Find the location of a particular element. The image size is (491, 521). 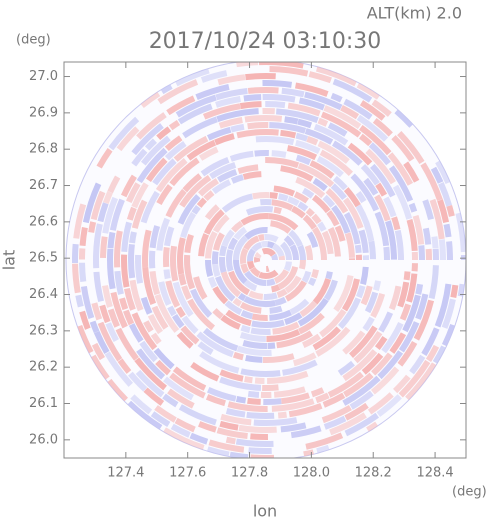

altitude: ALT(km) 2.0 is located at coordinates (414, 13).